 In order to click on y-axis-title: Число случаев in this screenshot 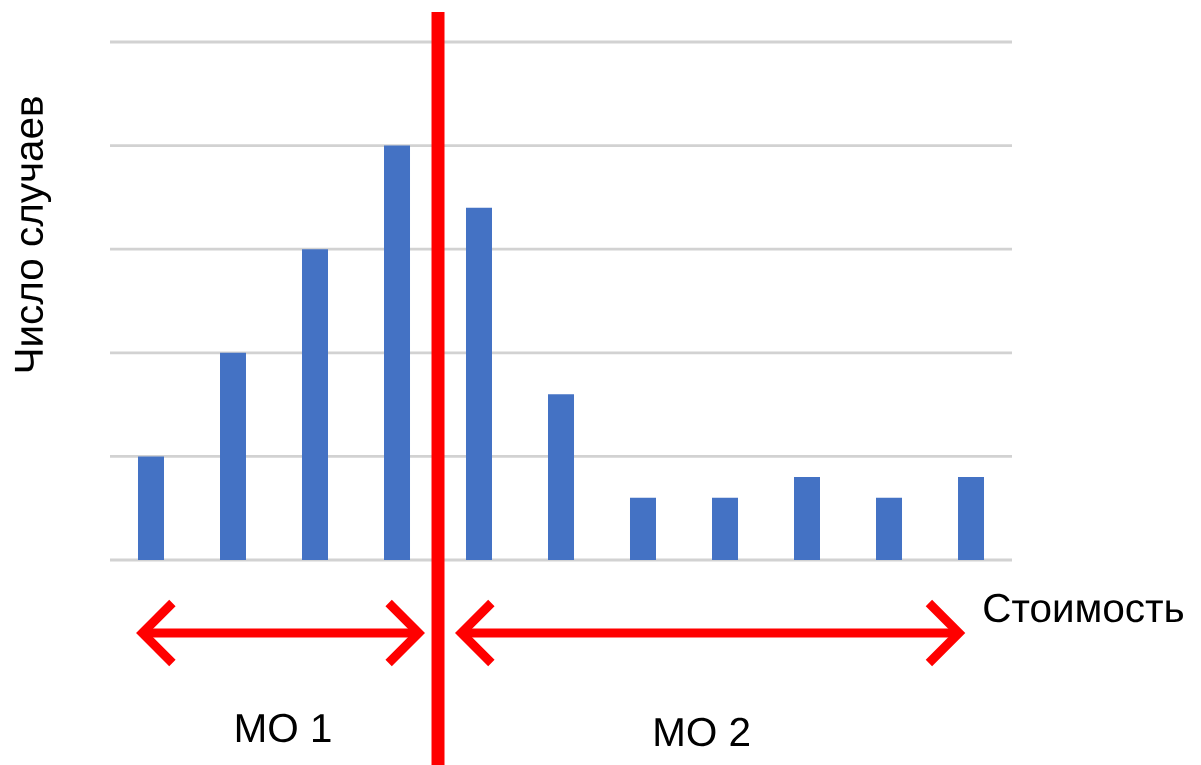, I will do `click(33, 234)`.